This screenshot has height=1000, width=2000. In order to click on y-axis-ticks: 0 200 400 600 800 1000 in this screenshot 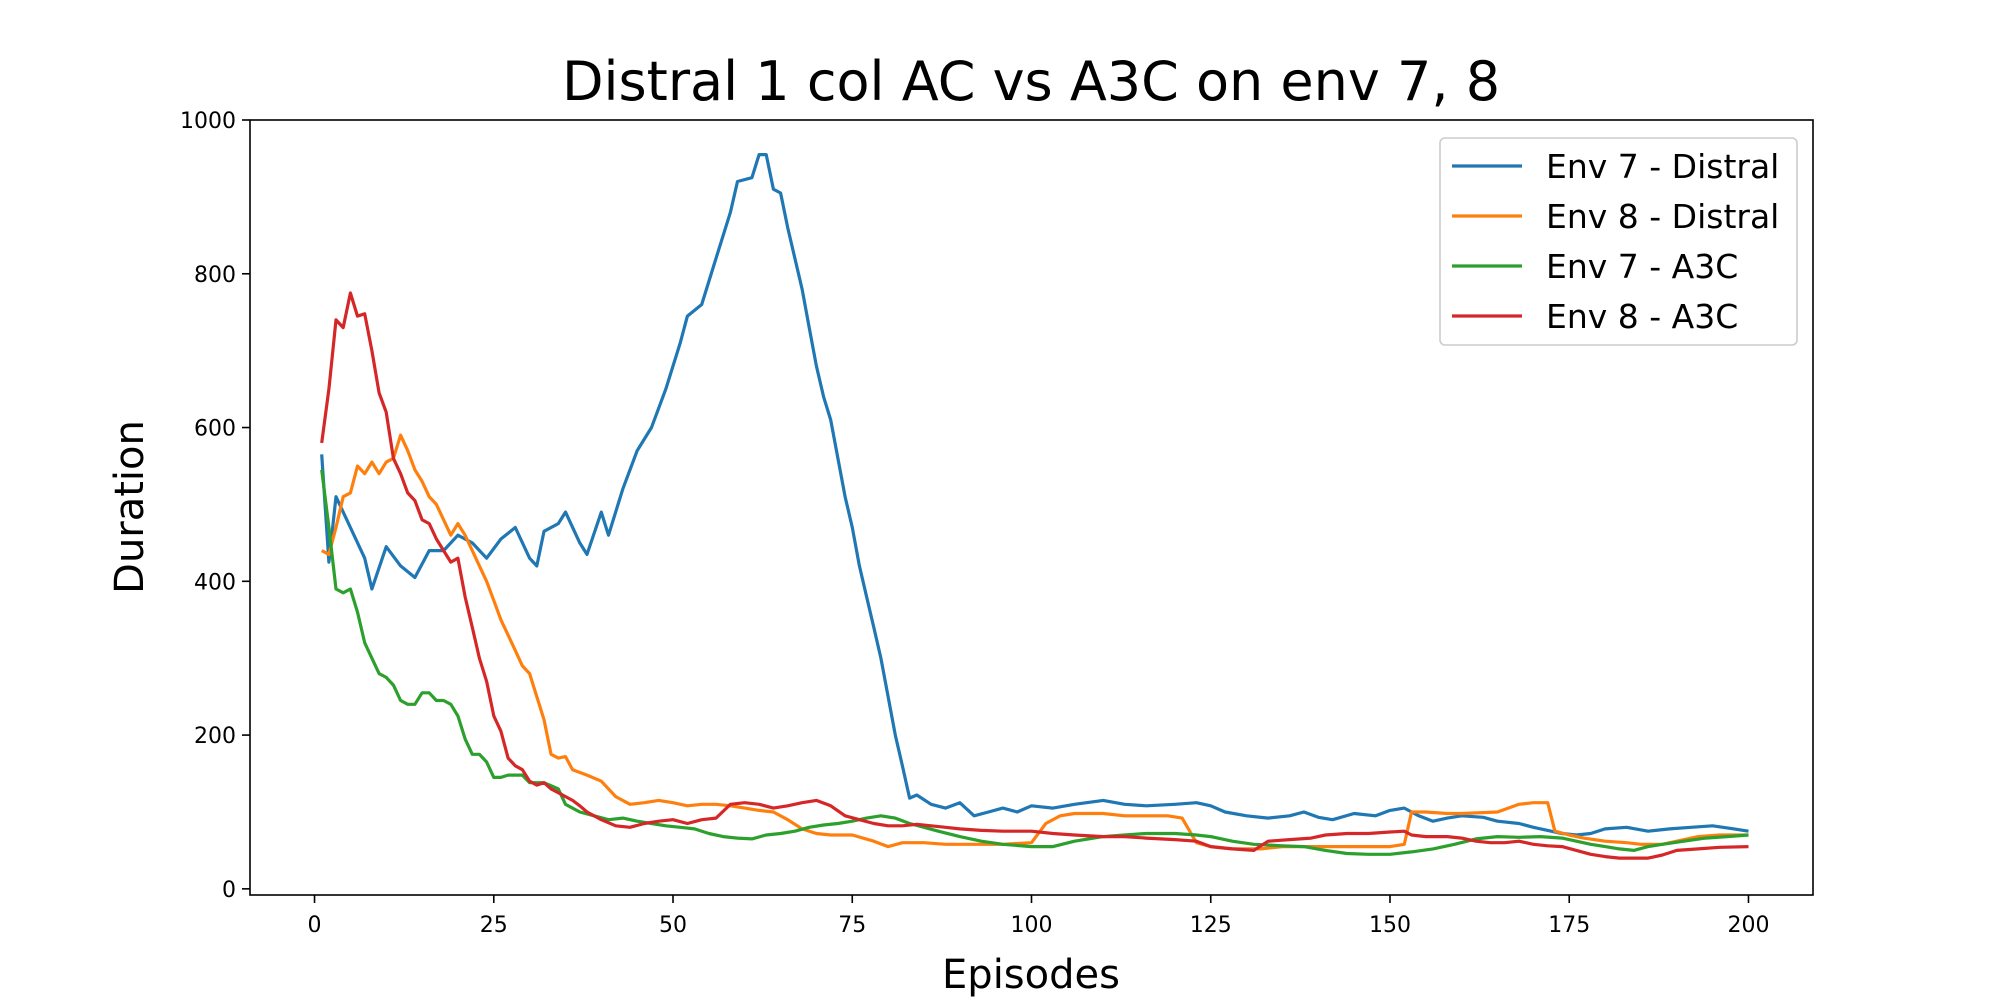, I will do `click(215, 506)`.